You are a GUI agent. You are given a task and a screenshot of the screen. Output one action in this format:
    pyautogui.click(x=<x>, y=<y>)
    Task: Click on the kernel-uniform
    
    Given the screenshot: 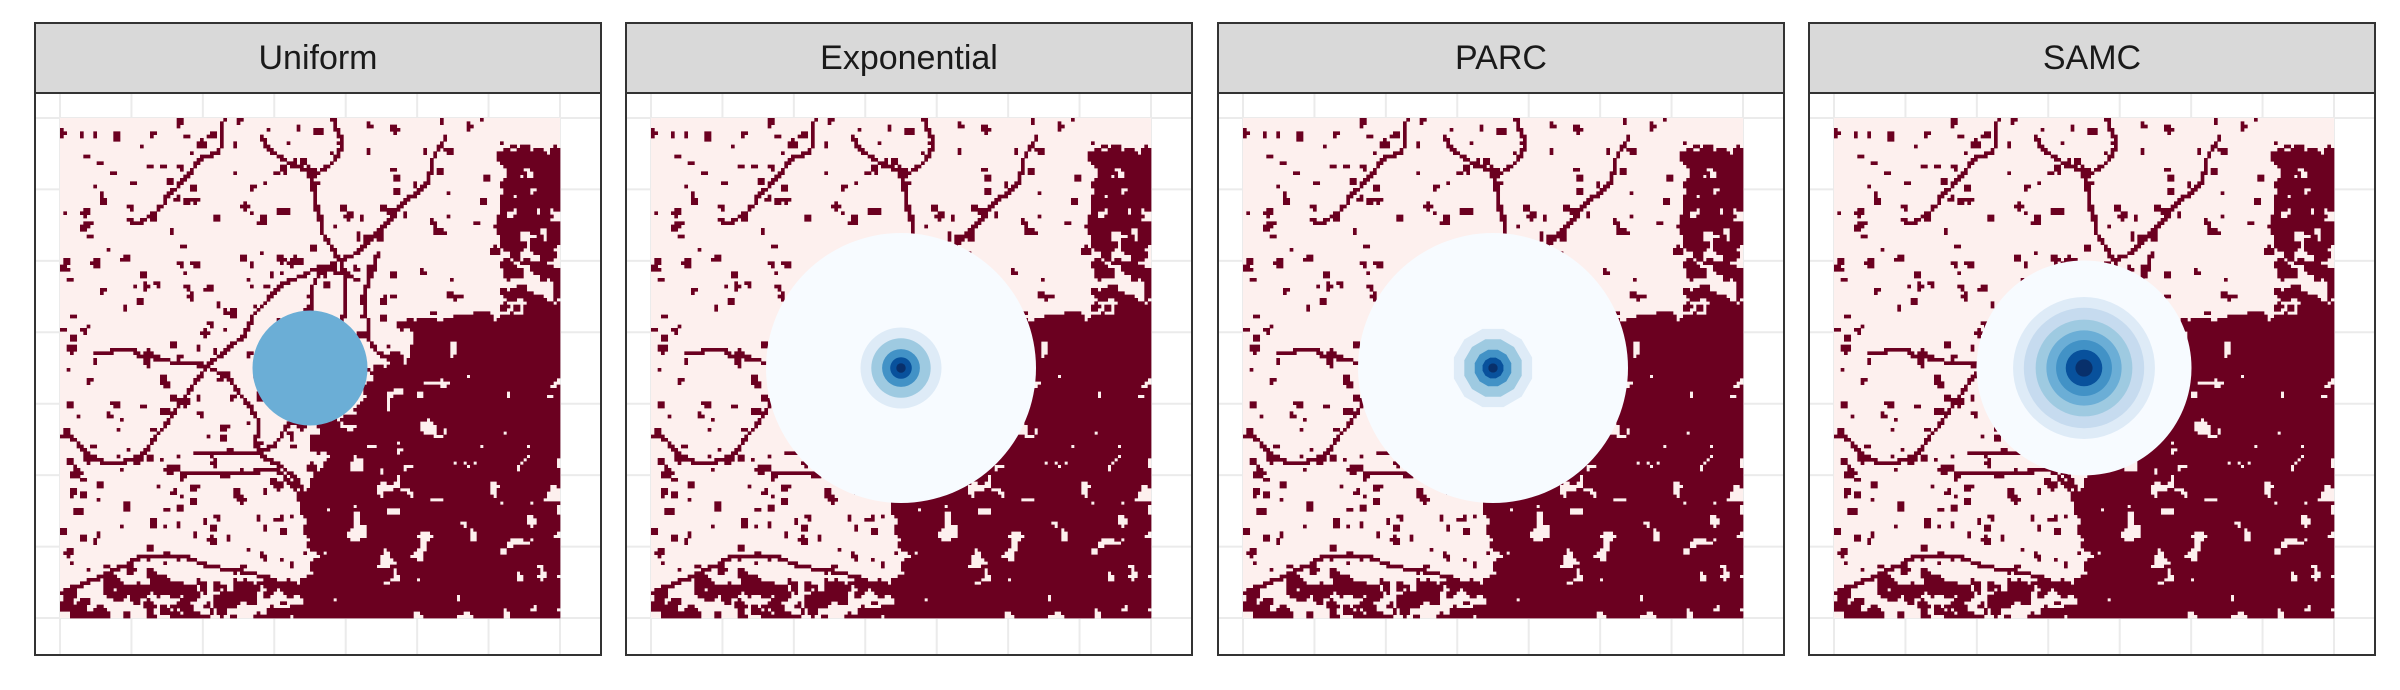 What is the action you would take?
    pyautogui.click(x=310, y=368)
    